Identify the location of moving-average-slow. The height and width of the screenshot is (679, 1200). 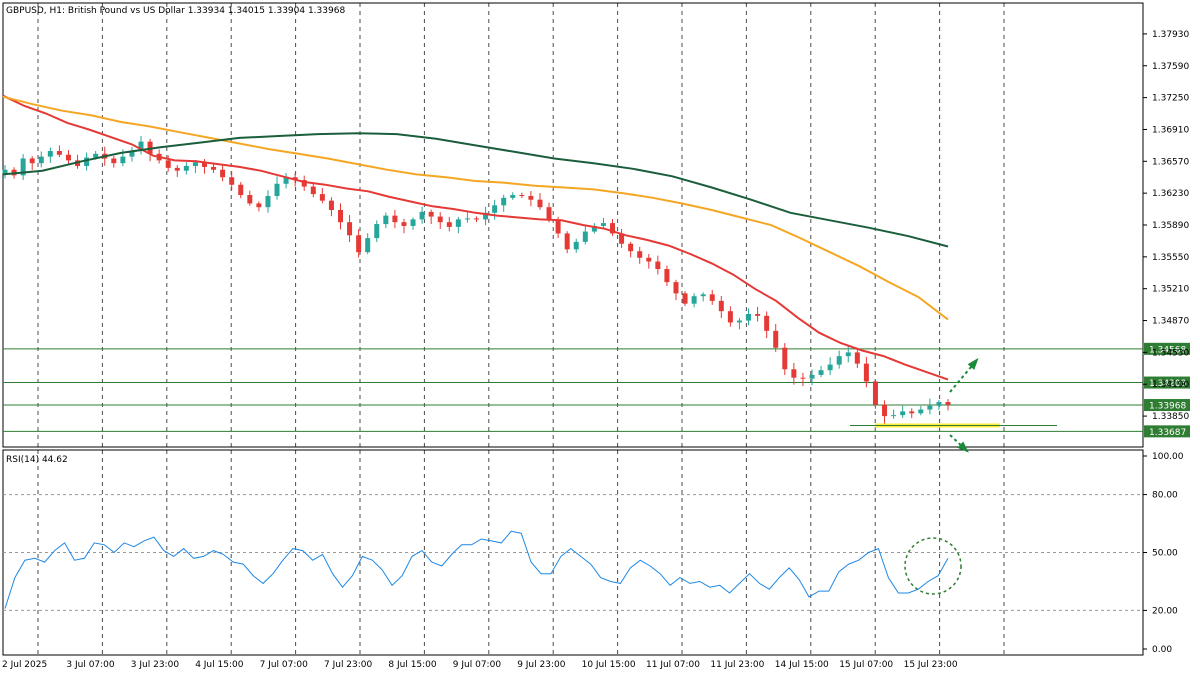
(475, 190).